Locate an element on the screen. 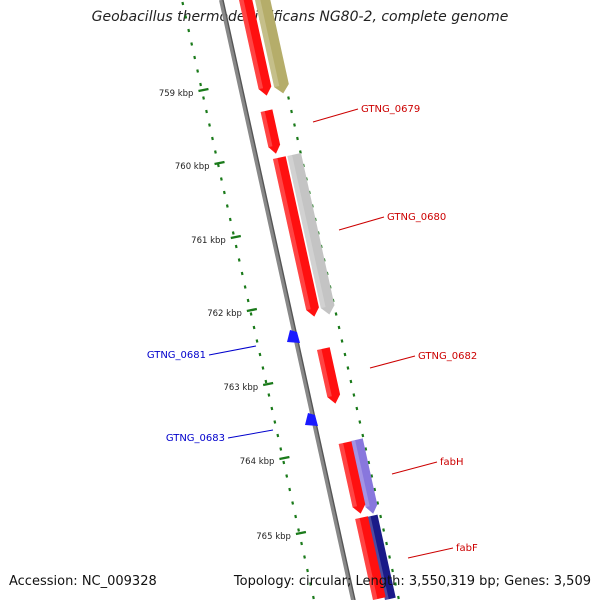  ruler-tick-label: 765 kbp is located at coordinates (273, 537).